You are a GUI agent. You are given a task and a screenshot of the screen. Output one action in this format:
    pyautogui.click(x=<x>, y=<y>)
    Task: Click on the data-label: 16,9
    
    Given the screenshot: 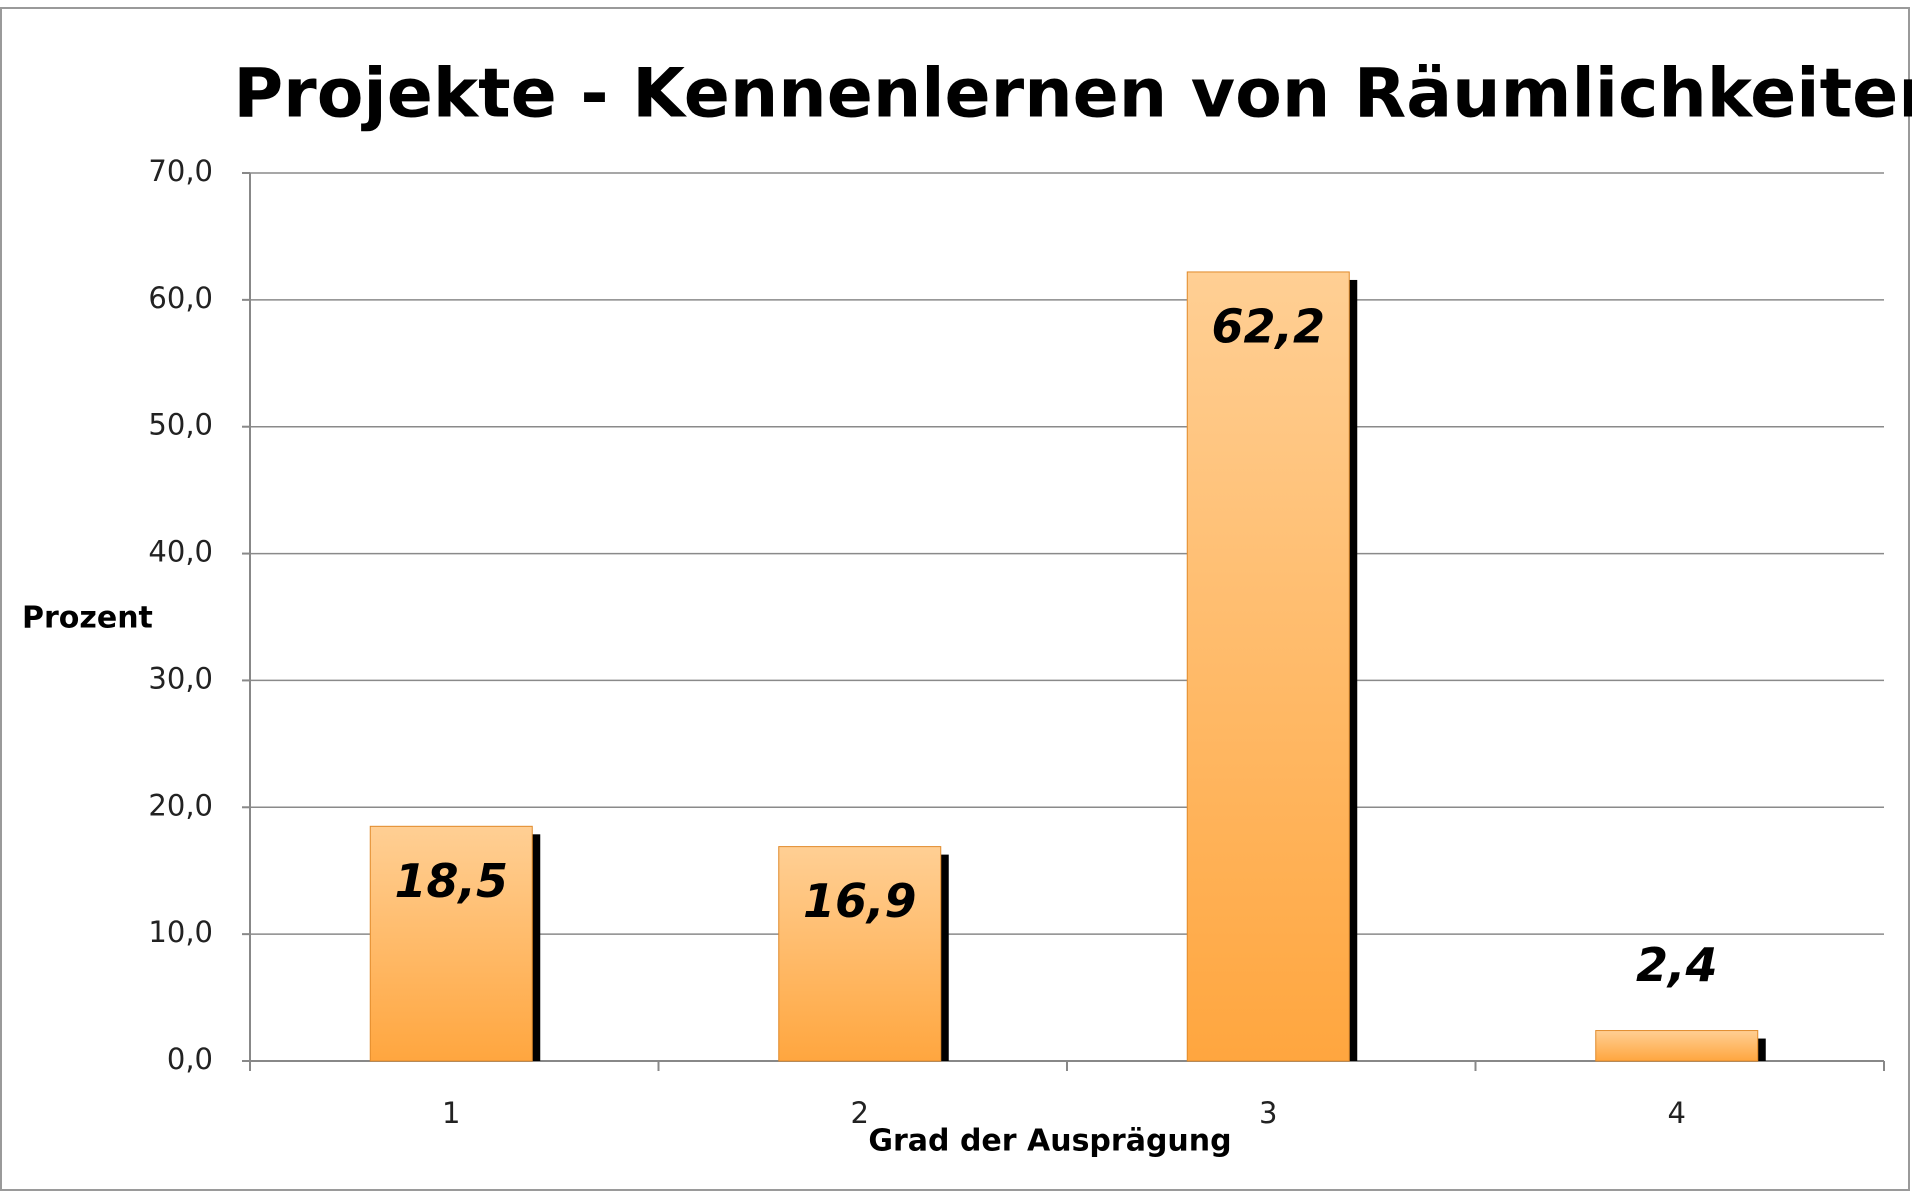 What is the action you would take?
    pyautogui.click(x=860, y=901)
    